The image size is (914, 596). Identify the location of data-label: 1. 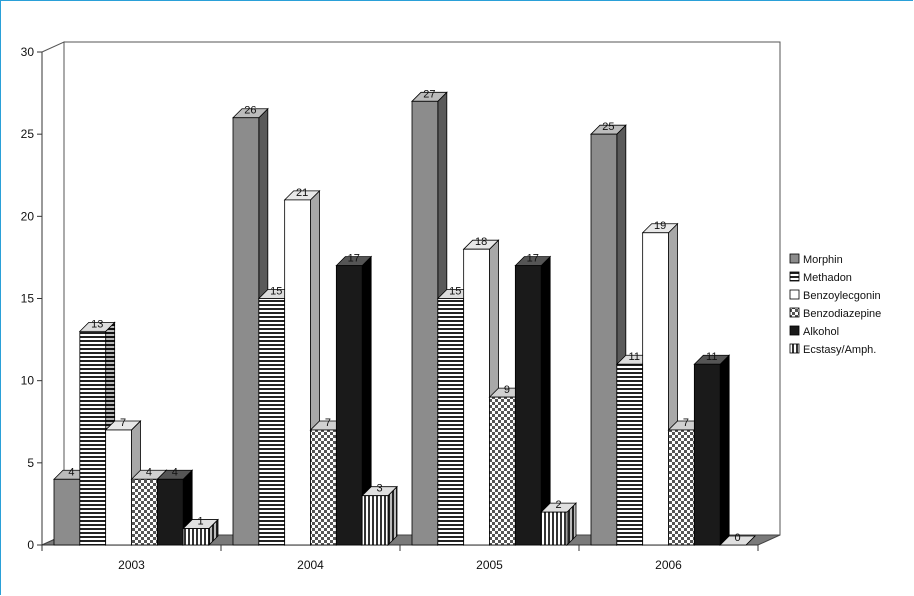
(201, 522).